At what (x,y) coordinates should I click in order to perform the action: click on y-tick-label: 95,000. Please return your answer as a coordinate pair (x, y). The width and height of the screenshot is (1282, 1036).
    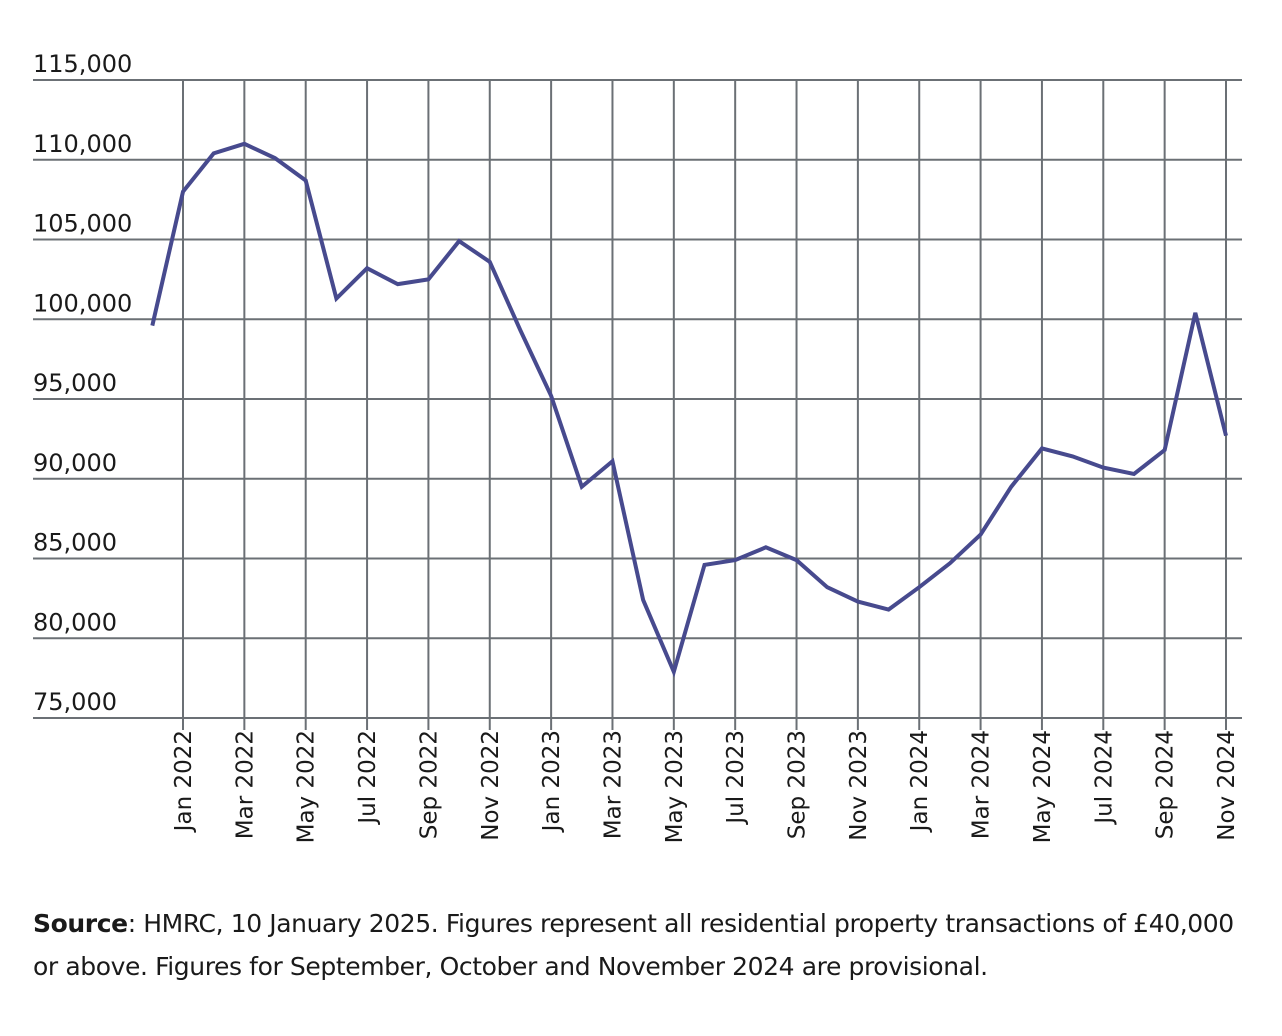
    Looking at the image, I should click on (75, 383).